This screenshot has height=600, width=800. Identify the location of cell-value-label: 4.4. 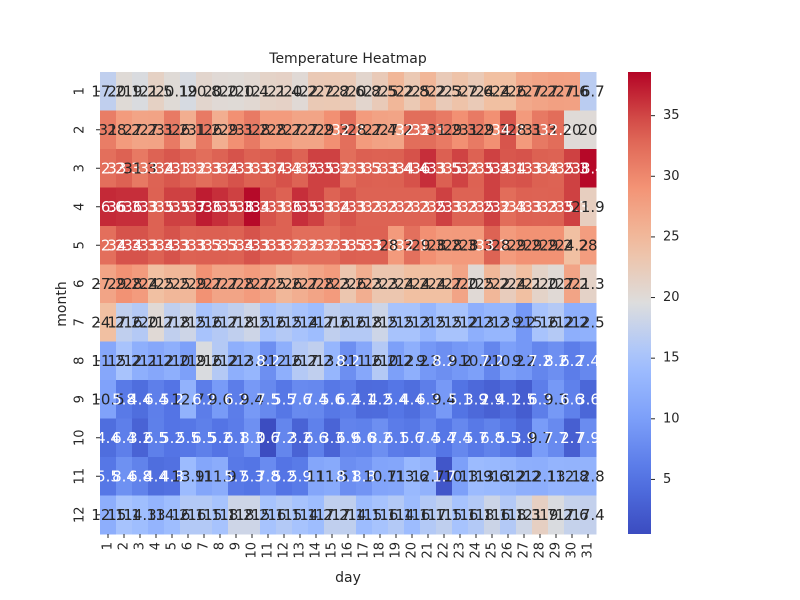
(108, 438).